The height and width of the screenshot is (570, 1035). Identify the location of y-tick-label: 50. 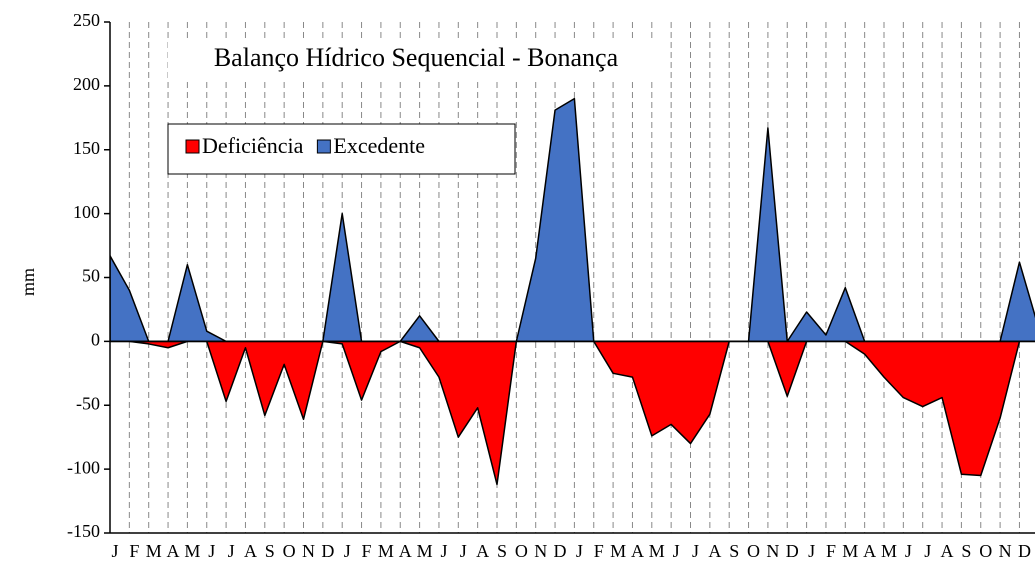
(91, 276).